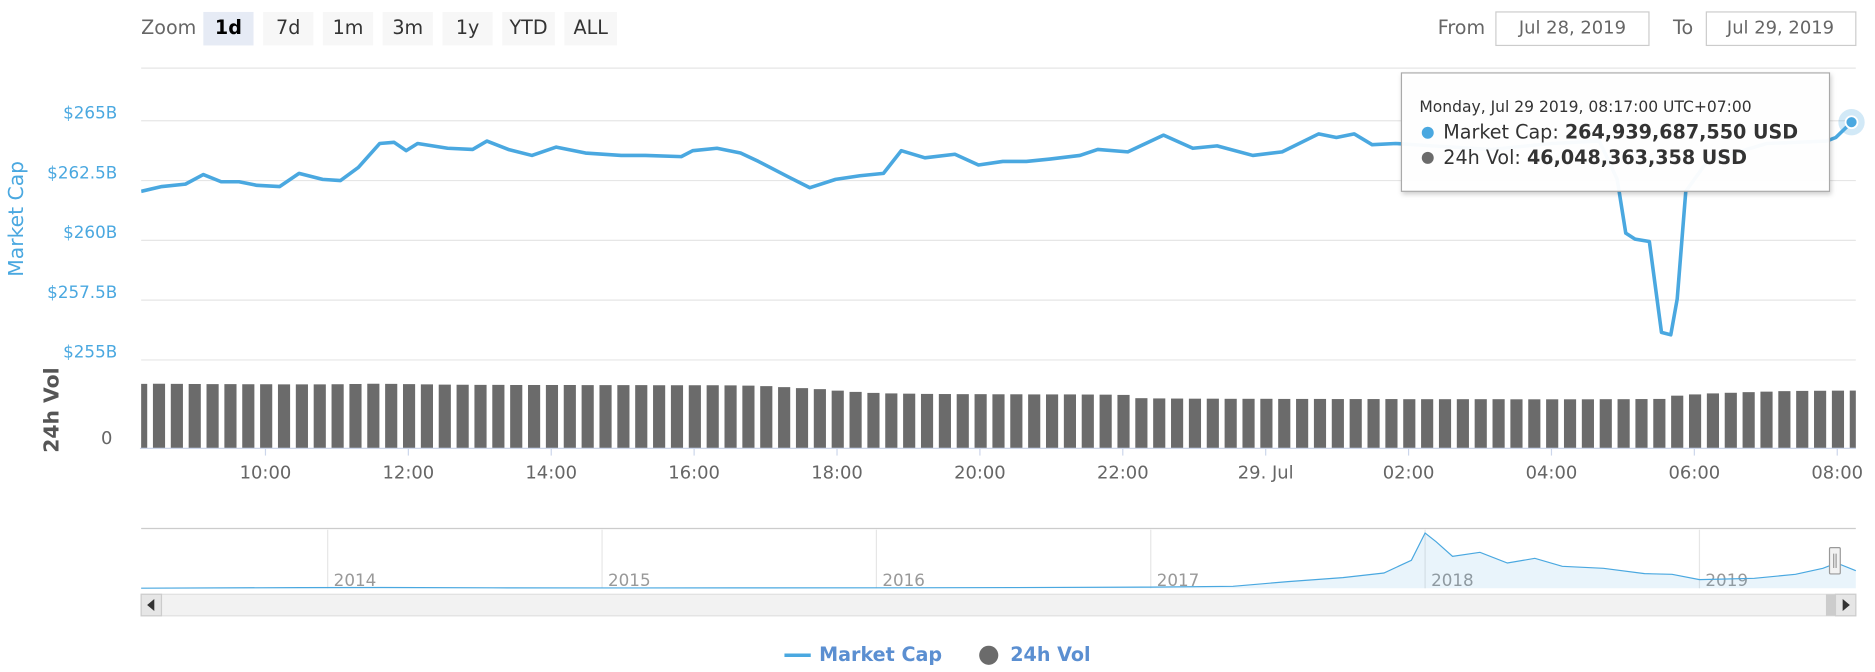 Image resolution: width=1875 pixels, height=672 pixels. I want to click on navigator-tick-label: 2014, so click(355, 580).